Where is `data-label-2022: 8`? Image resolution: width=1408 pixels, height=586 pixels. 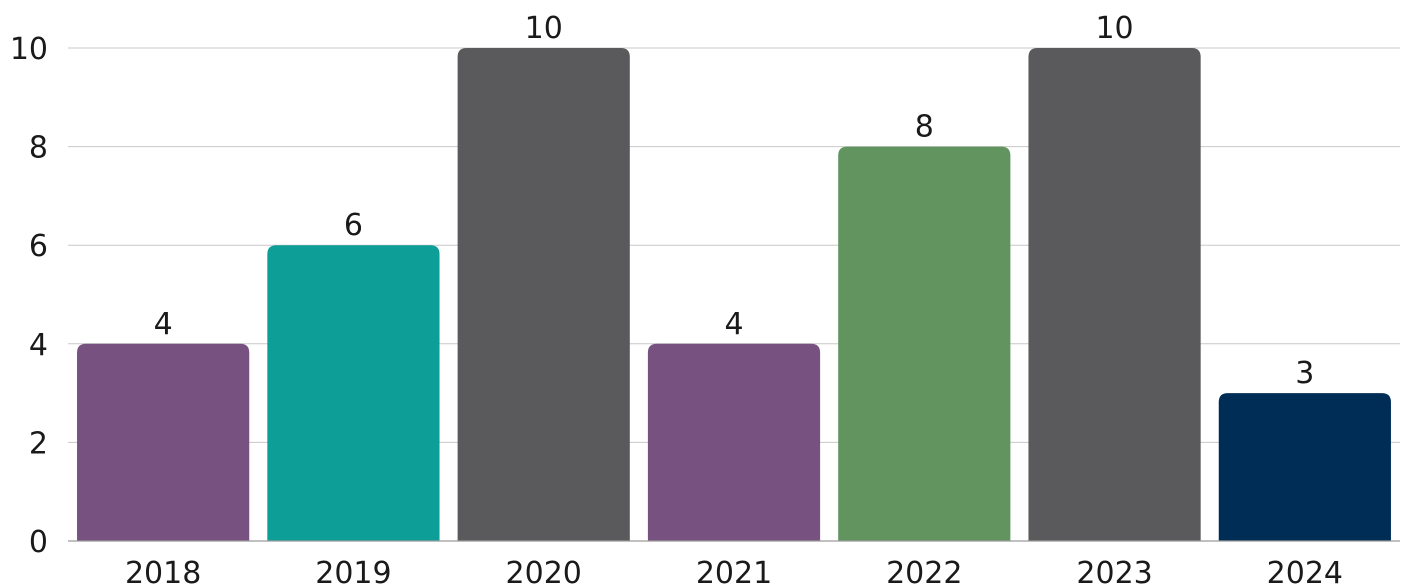 data-label-2022: 8 is located at coordinates (924, 127).